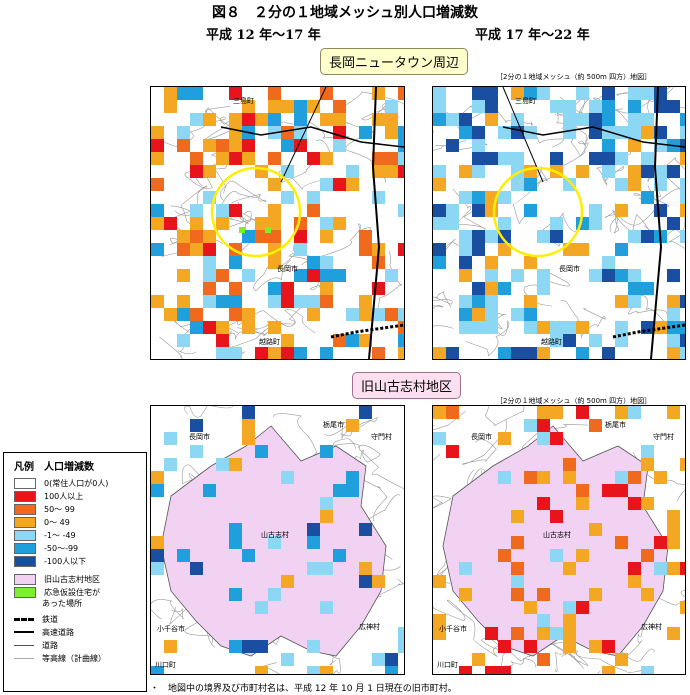  Describe the element at coordinates (303, 689) in the screenshot. I see `footer-note: ・ 地図中の境界及び市町村名は、平成 12 年 10 月 1 日現在の旧市町村。` at that location.